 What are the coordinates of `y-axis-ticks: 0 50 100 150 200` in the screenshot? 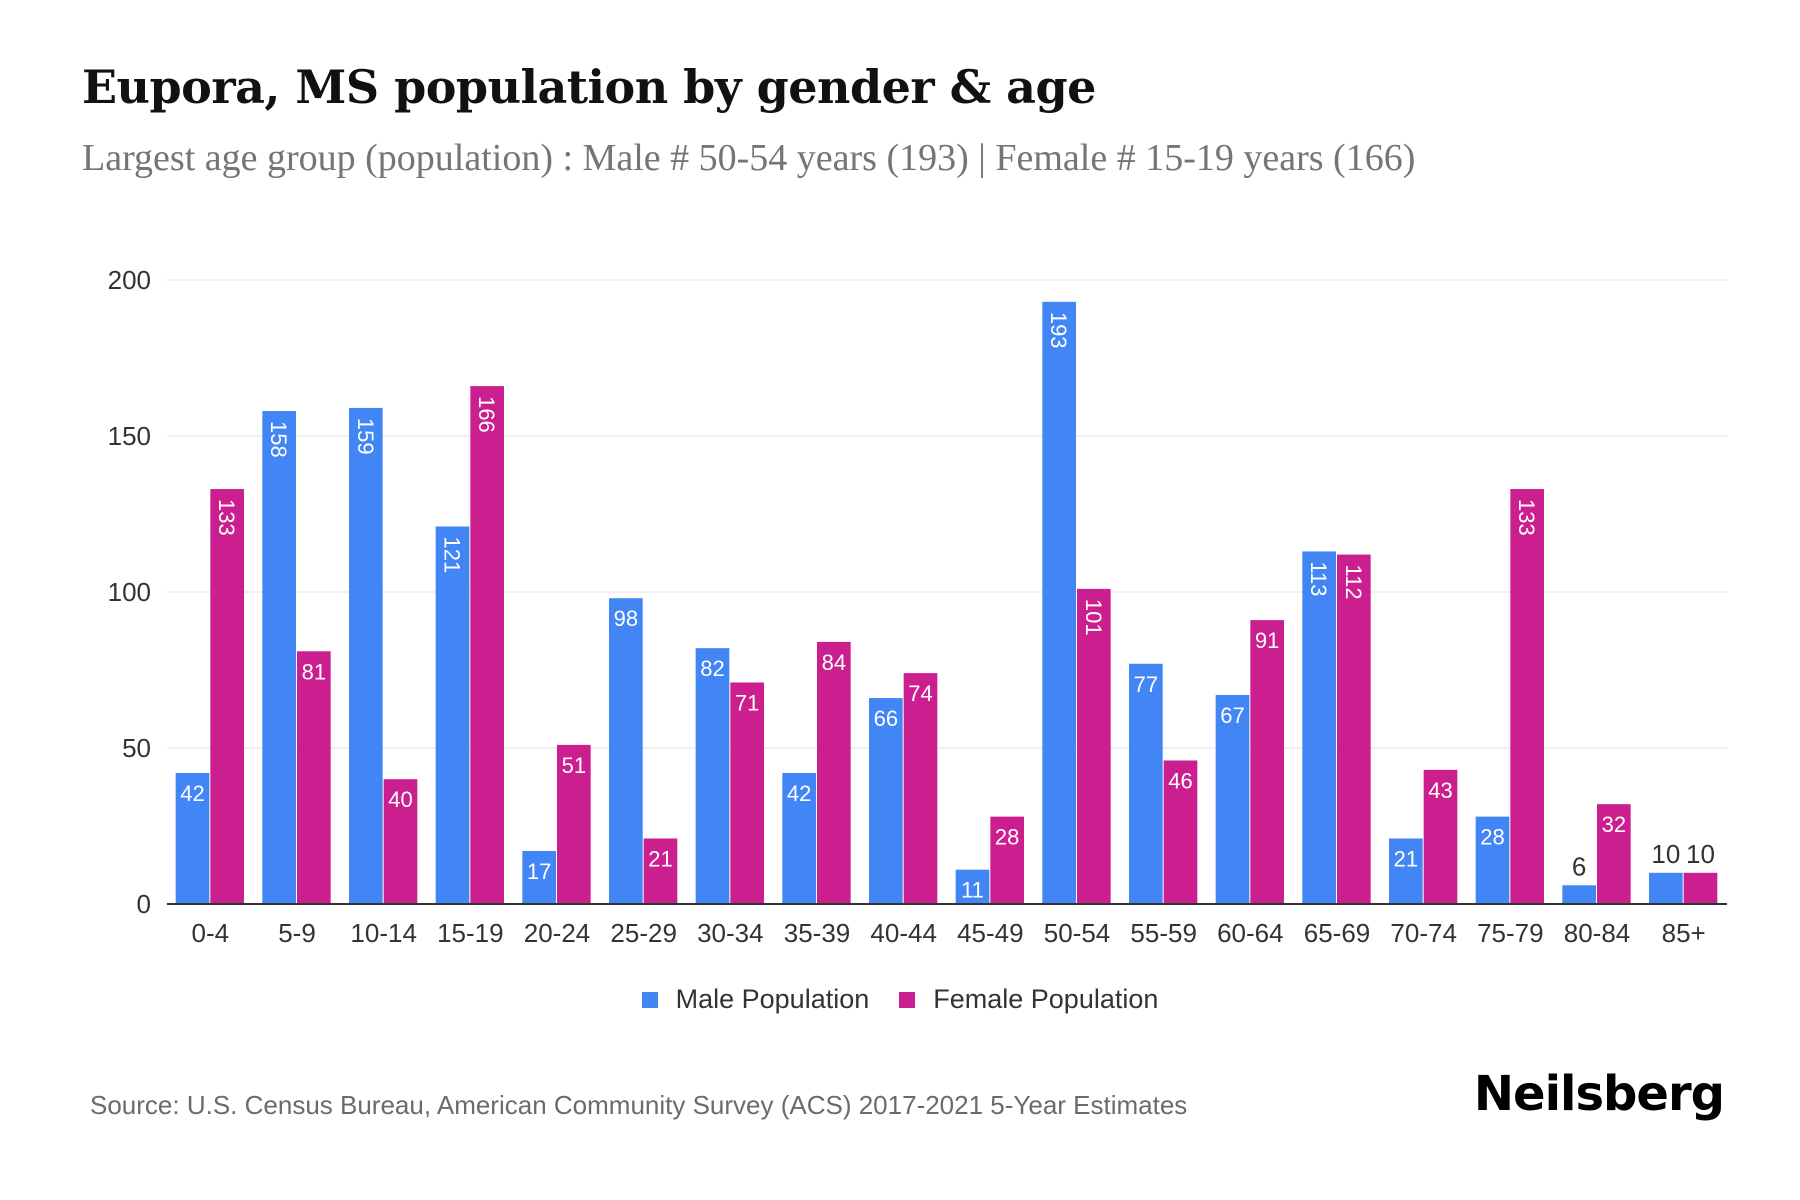 It's located at (129, 592).